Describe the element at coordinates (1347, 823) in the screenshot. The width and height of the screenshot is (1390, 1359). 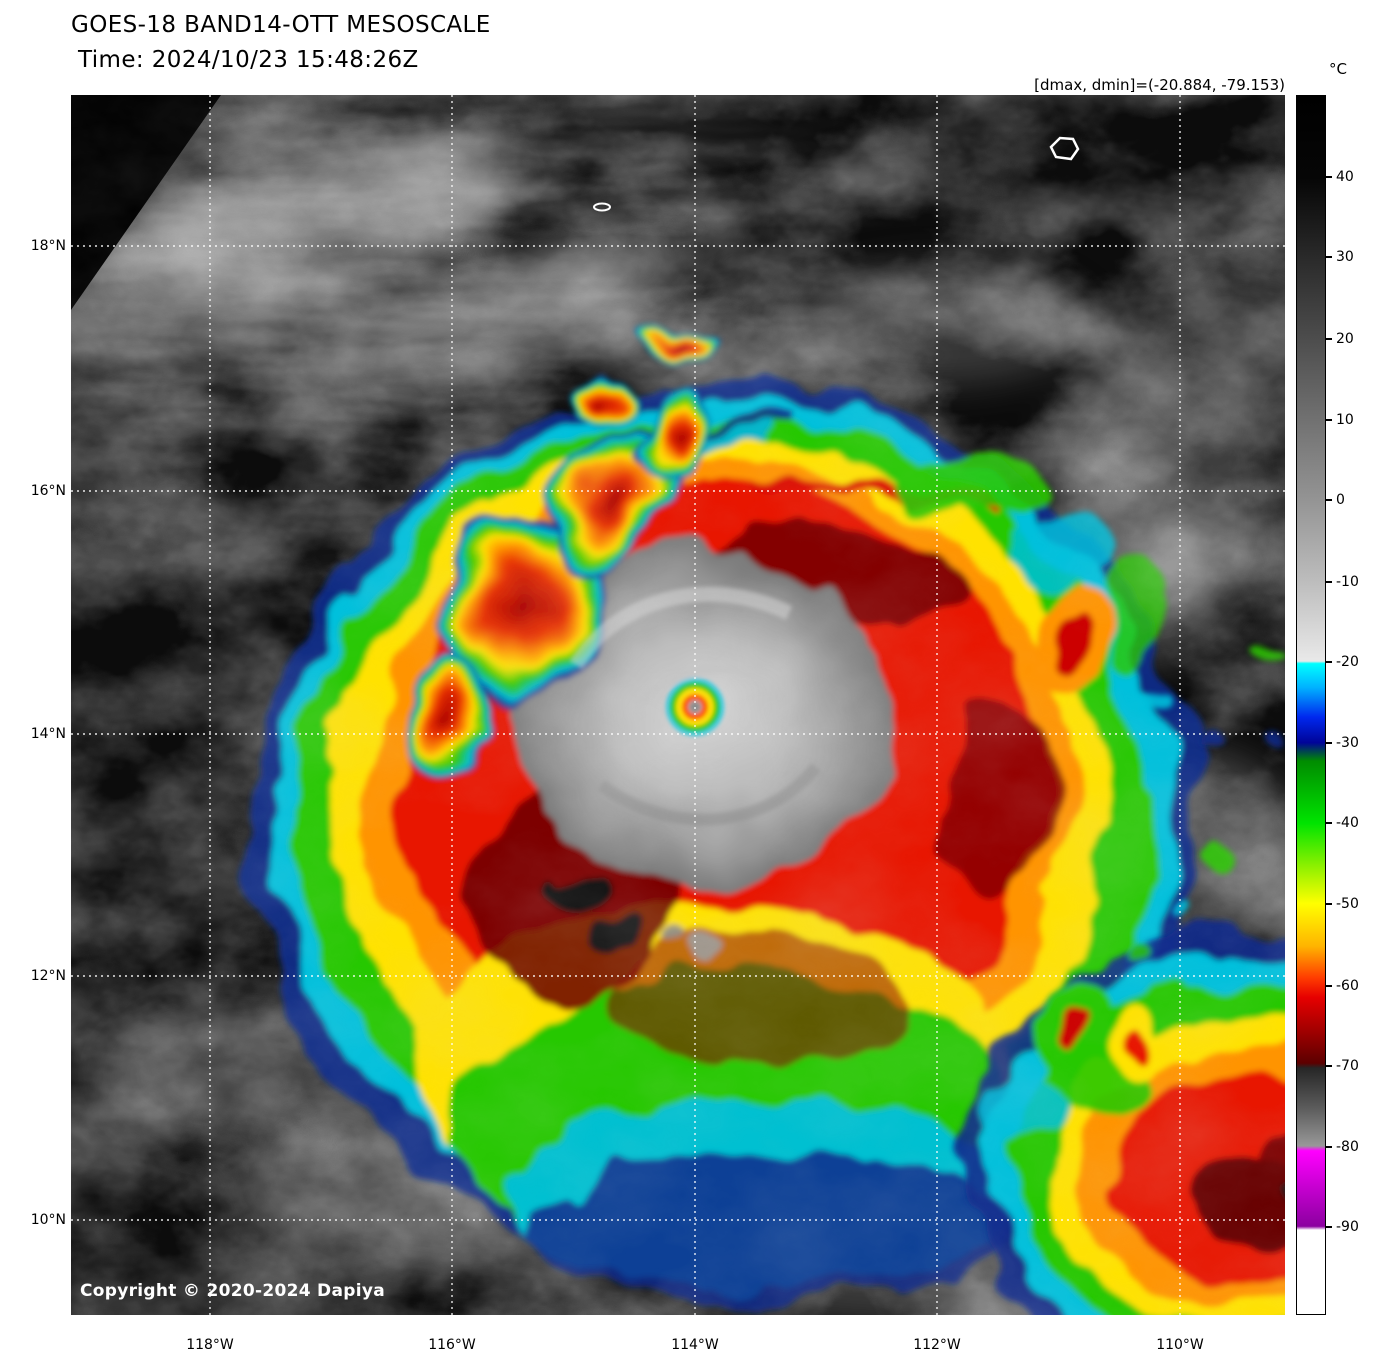
I see `colorbar-tick-neg40: -40` at that location.